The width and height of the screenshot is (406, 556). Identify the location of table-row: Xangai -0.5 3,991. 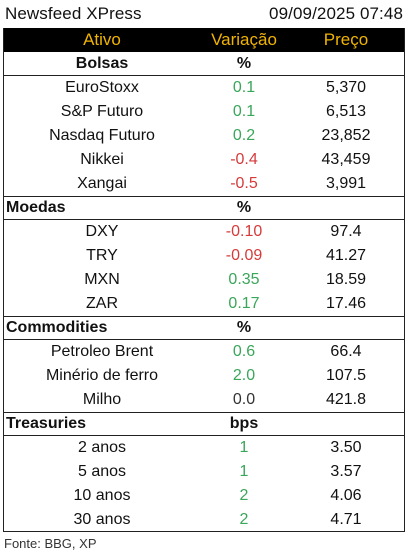
(204, 184).